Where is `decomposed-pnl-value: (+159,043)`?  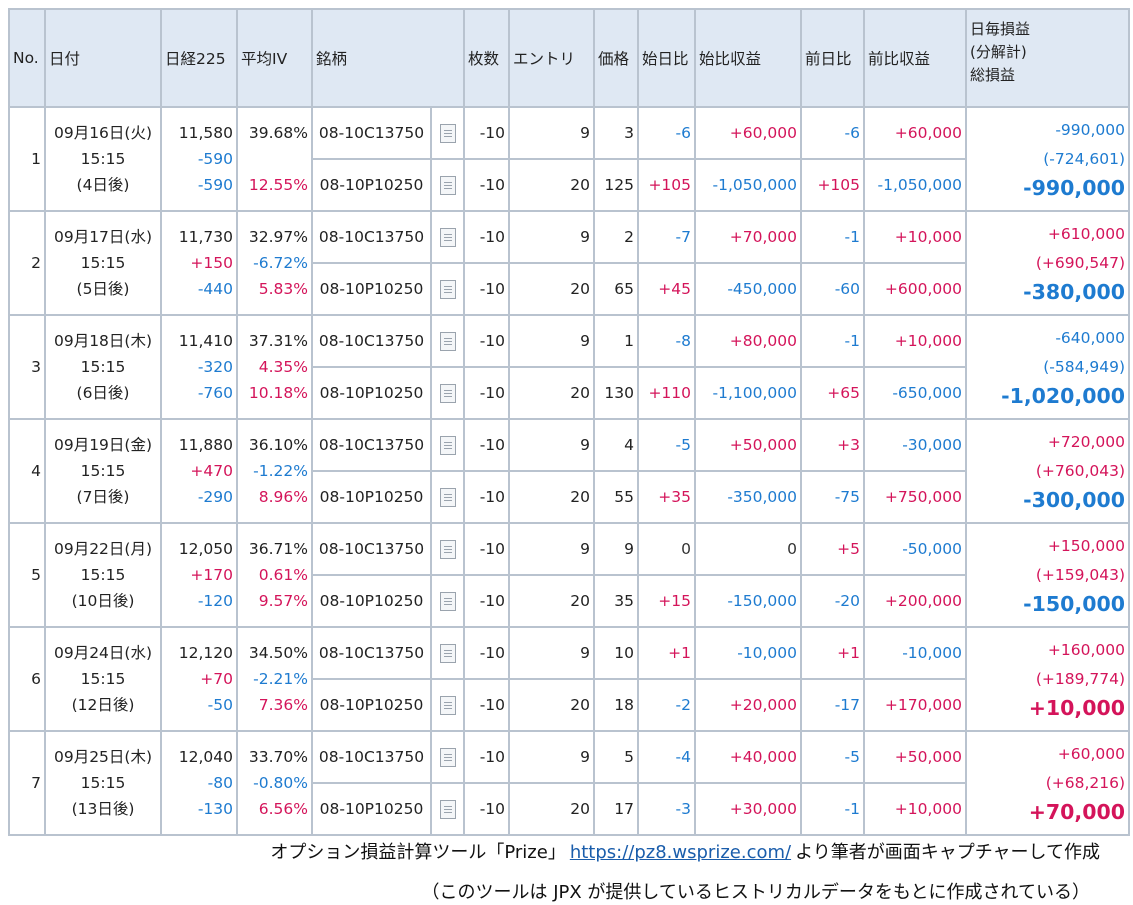 decomposed-pnl-value: (+159,043) is located at coordinates (1080, 574).